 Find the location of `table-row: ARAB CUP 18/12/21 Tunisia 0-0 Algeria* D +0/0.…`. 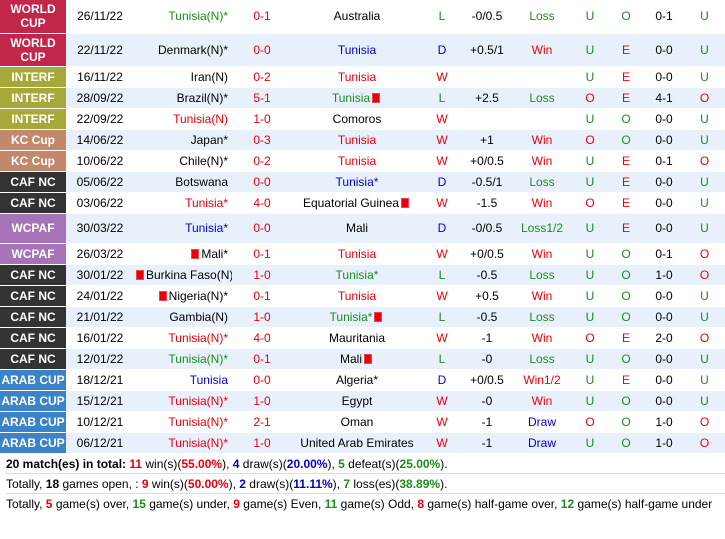

table-row: ARAB CUP 18/12/21 Tunisia 0-0 Algeria* D +0/0.… is located at coordinates (362, 380).